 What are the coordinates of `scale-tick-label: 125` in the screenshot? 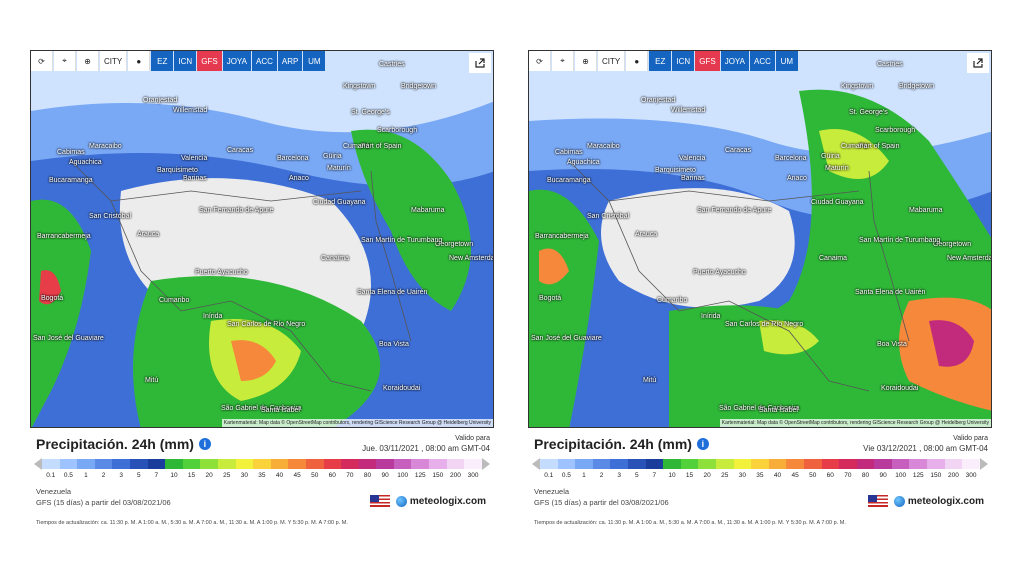 It's located at (918, 475).